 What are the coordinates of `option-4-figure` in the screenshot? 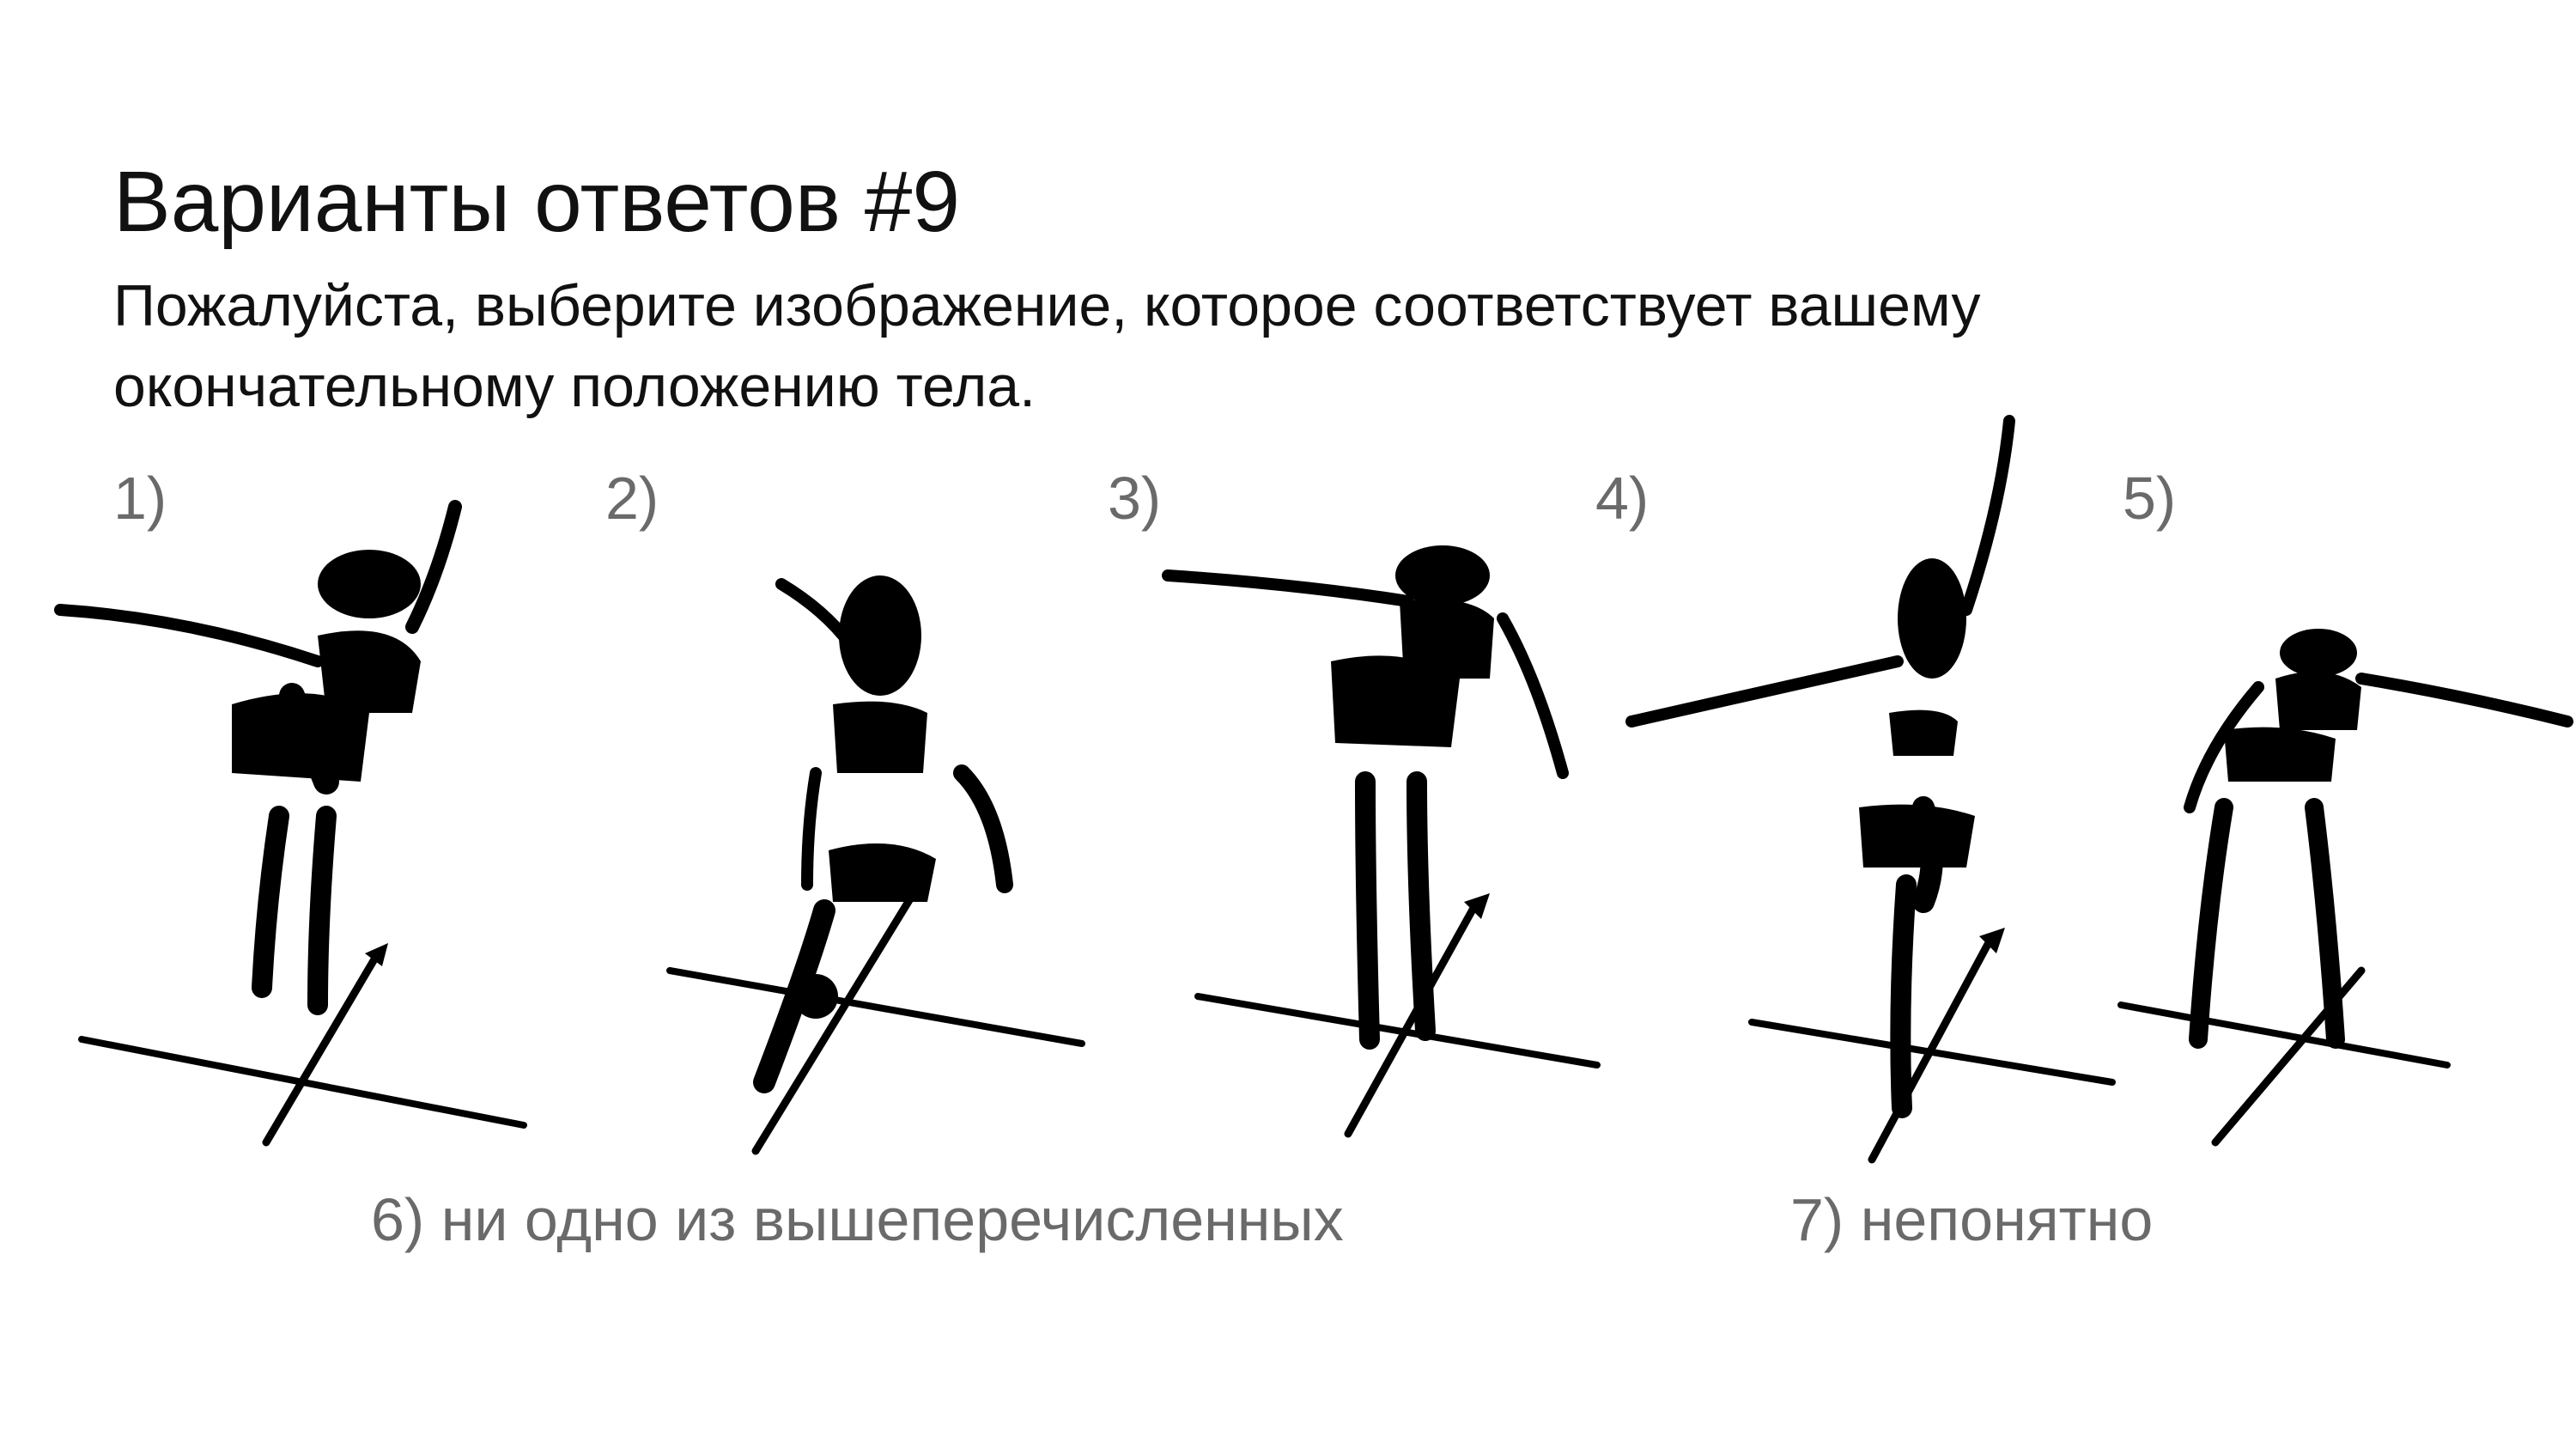 It's located at (1880, 790).